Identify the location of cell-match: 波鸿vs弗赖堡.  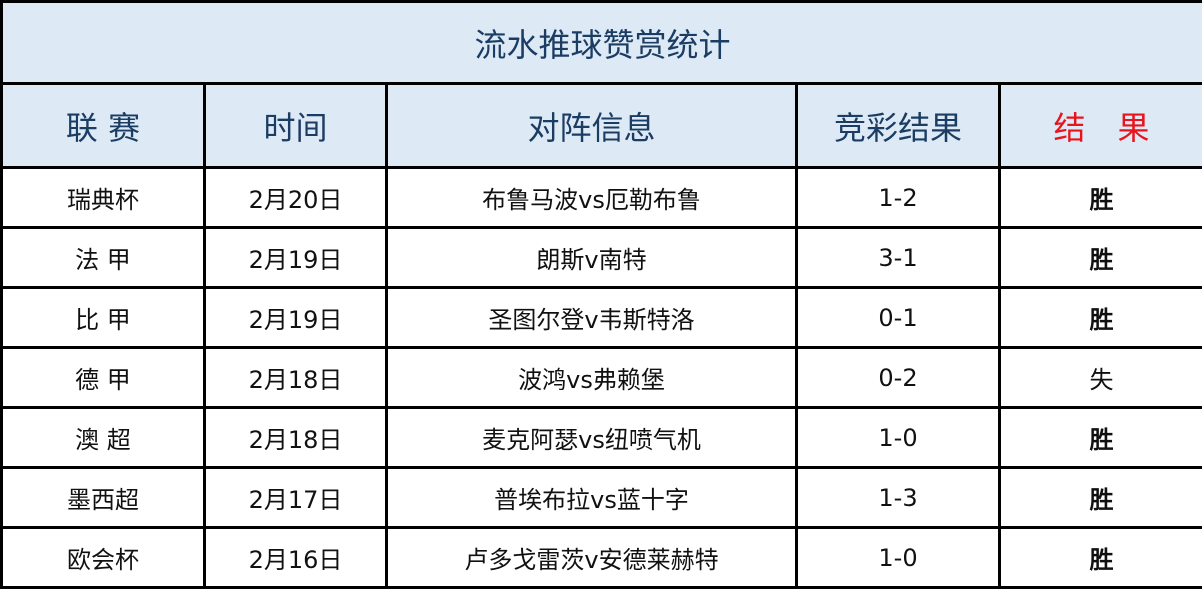
(592, 378).